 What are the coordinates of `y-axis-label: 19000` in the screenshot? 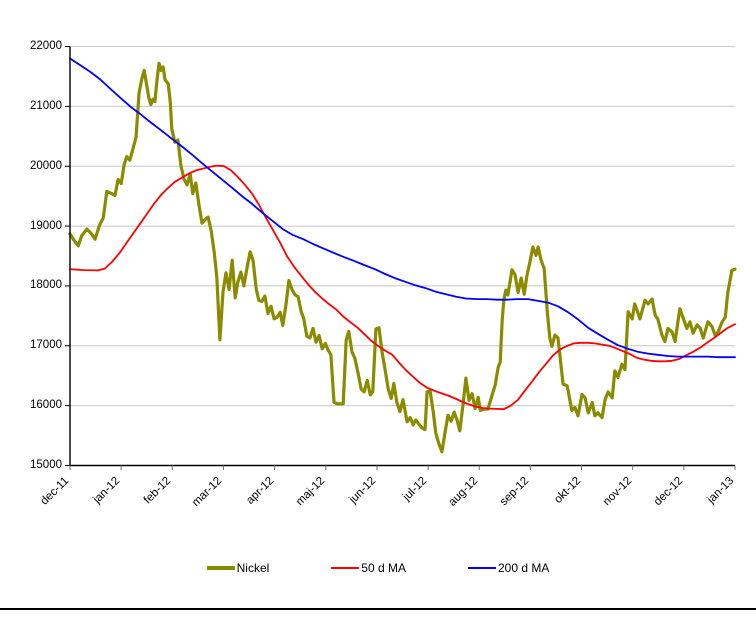 It's located at (46, 225).